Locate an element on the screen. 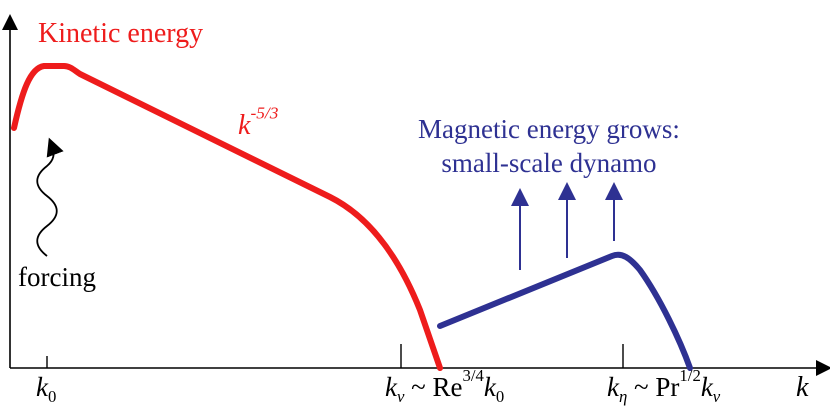  kinetic-slope-label: k-5/3 is located at coordinates (258, 122).